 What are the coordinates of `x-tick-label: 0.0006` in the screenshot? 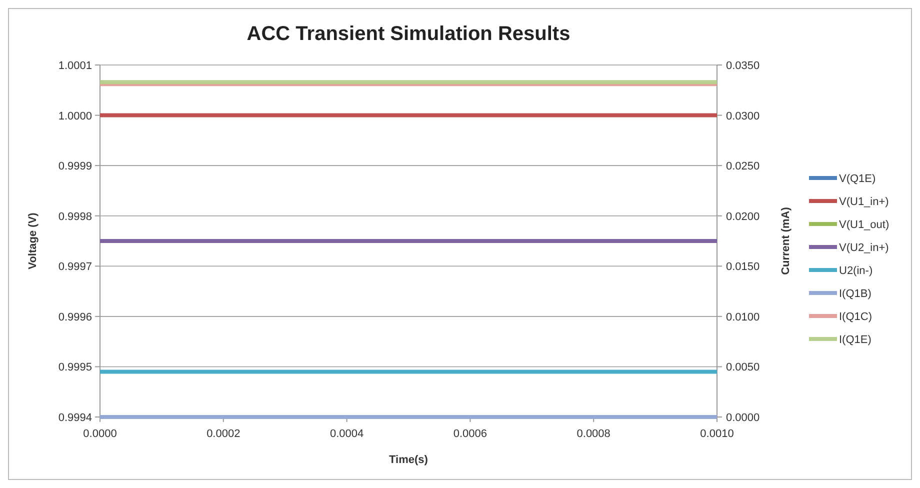 It's located at (470, 434).